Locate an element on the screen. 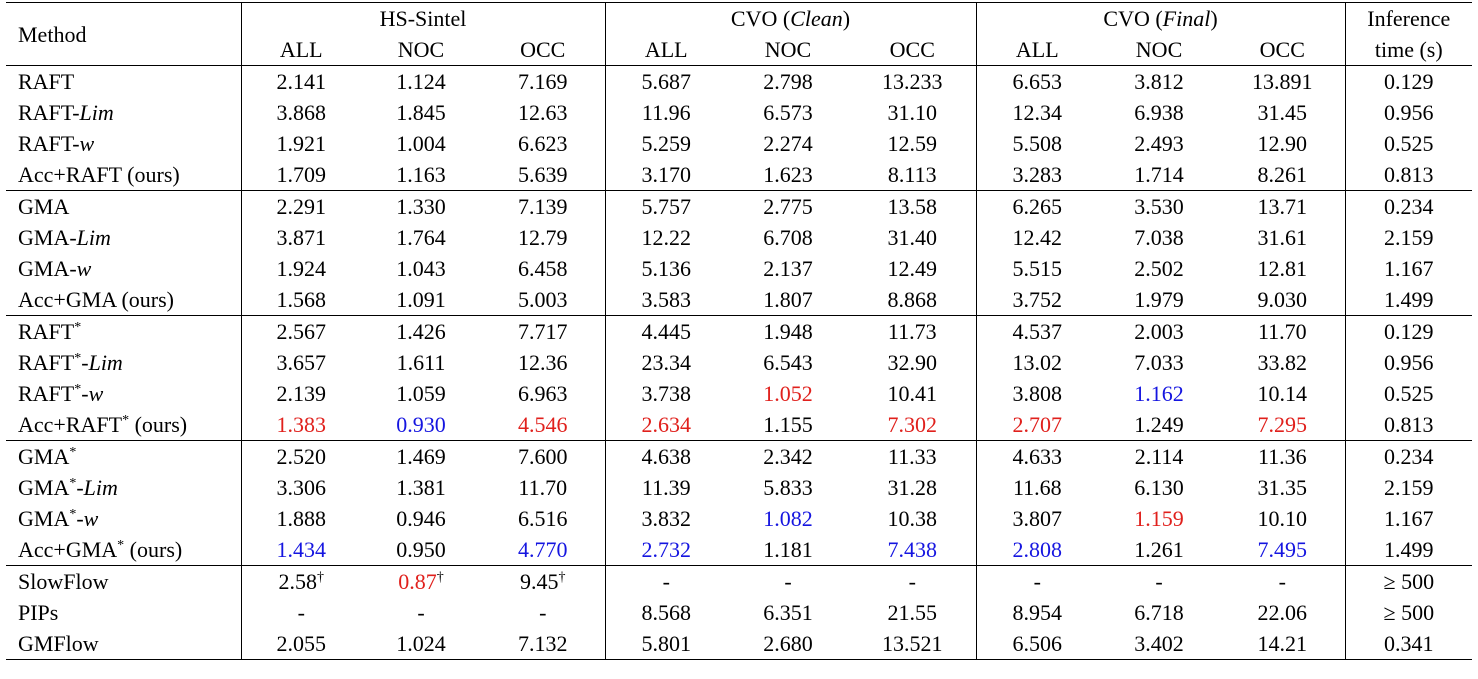 Image resolution: width=1478 pixels, height=679 pixels. metric-cell: 1.059 is located at coordinates (421, 393).